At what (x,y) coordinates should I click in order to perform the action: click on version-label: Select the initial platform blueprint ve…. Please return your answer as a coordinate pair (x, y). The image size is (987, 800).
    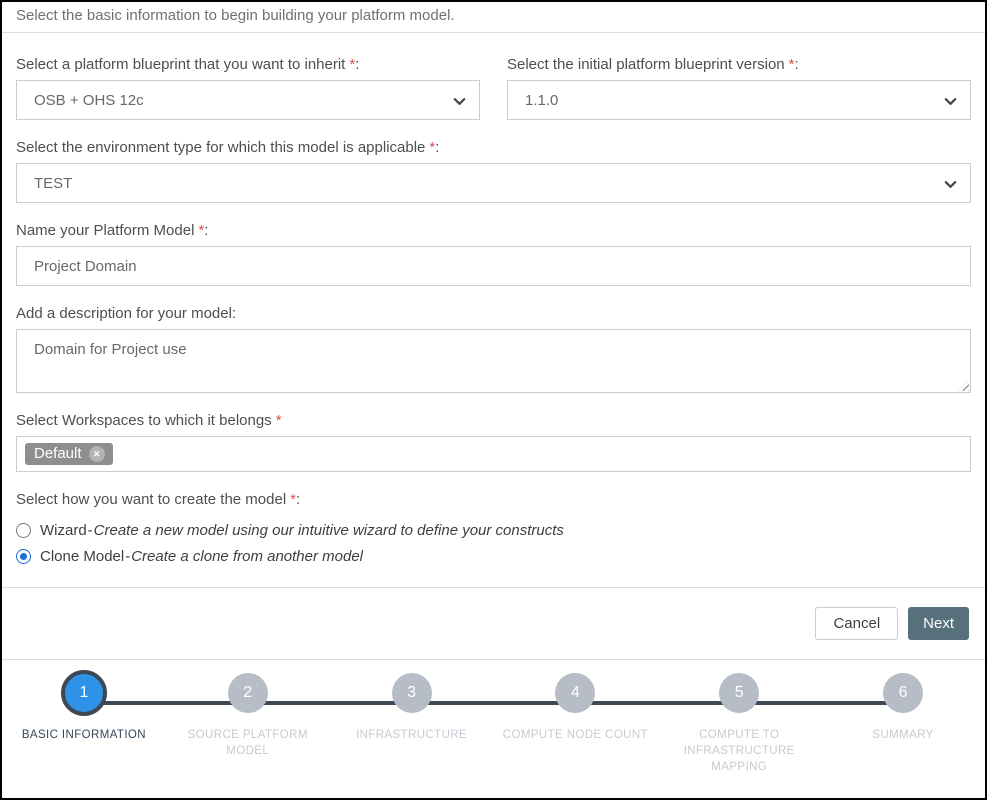
    Looking at the image, I should click on (739, 64).